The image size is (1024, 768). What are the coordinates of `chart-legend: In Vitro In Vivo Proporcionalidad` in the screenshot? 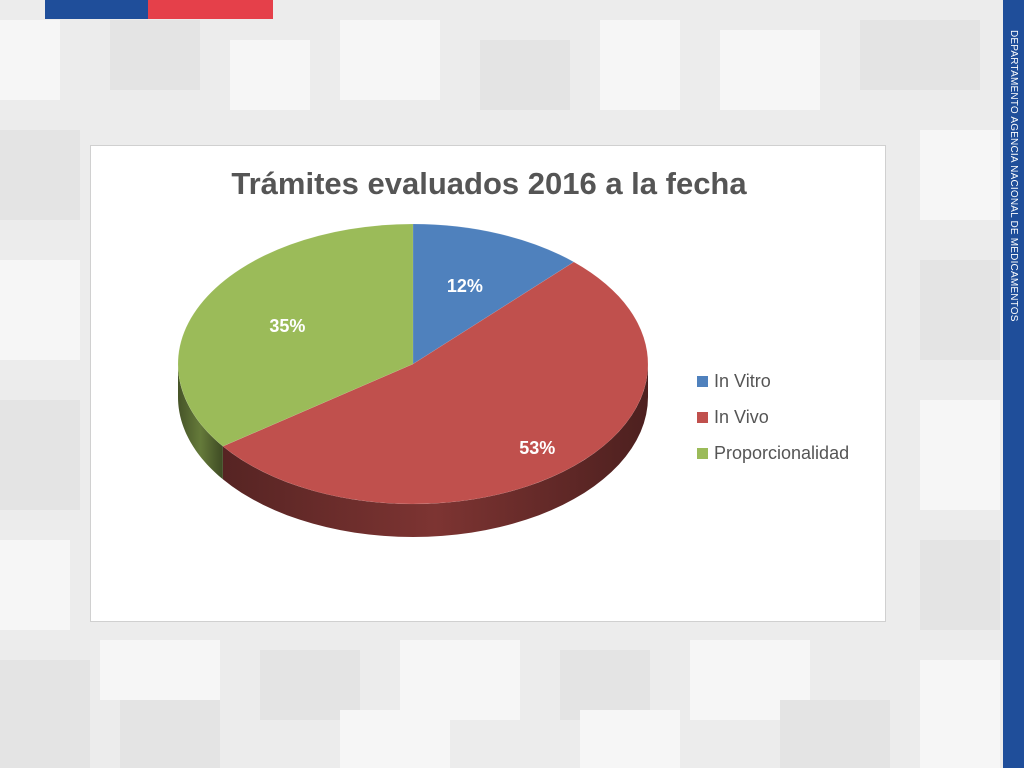 It's located at (782, 417).